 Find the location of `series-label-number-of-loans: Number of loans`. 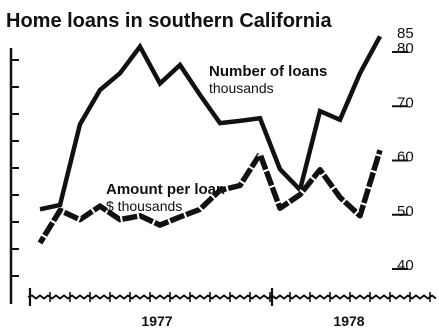

series-label-number-of-loans: Number of loans is located at coordinates (268, 71).